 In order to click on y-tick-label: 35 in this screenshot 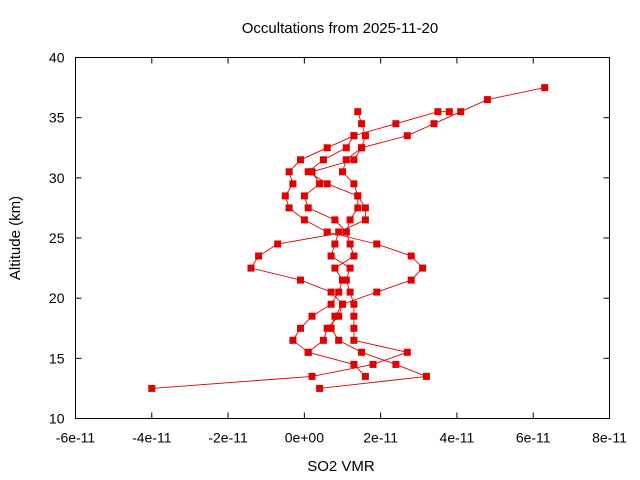, I will do `click(57, 118)`.